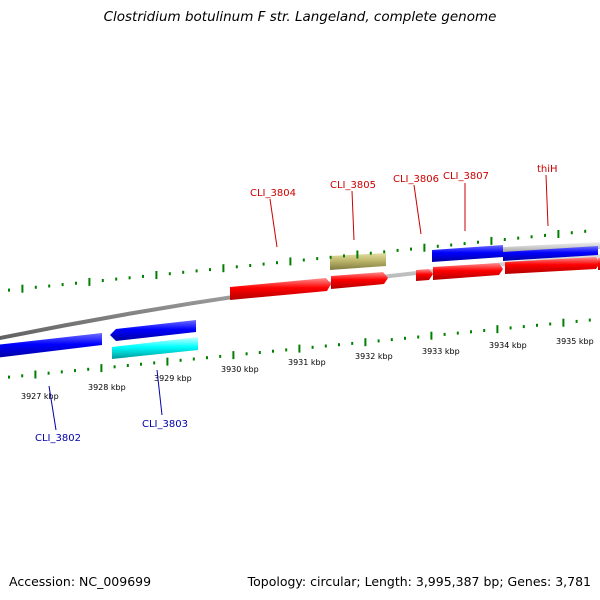 The image size is (600, 600). I want to click on gene-label-cli-3804: CLI_3804, so click(273, 193).